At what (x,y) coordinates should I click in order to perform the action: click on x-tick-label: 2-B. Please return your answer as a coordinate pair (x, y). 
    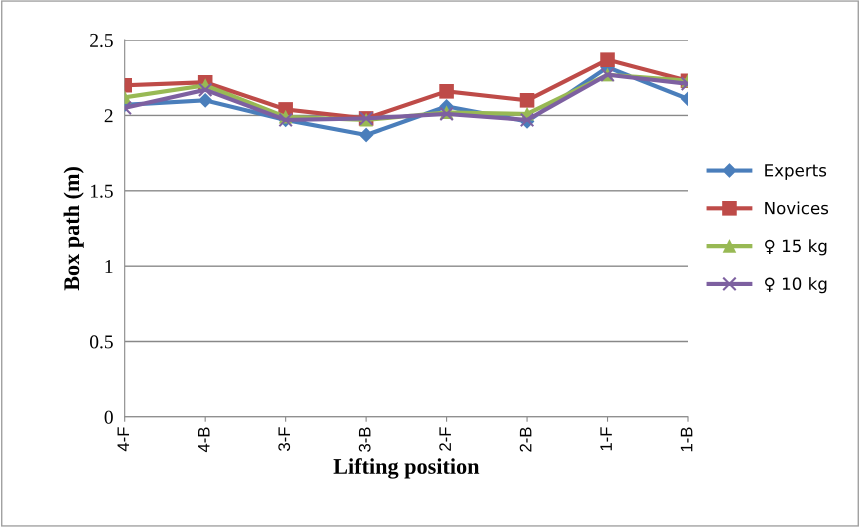
    Looking at the image, I should click on (526, 439).